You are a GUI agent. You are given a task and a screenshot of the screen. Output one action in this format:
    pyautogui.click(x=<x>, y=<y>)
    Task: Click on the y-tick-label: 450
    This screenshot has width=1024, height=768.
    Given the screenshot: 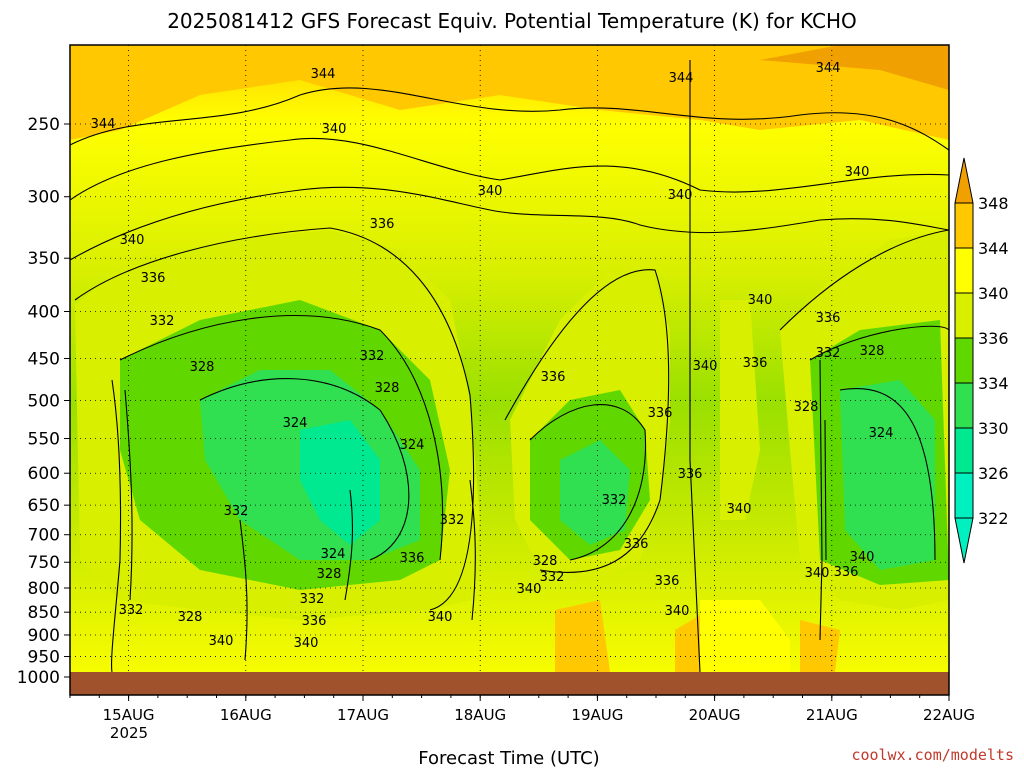 What is the action you would take?
    pyautogui.click(x=44, y=359)
    